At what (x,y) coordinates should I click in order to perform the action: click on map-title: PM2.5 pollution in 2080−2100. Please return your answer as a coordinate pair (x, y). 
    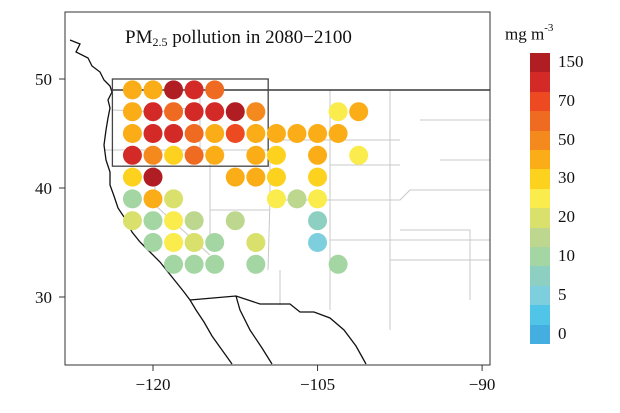
    Looking at the image, I should click on (238, 38).